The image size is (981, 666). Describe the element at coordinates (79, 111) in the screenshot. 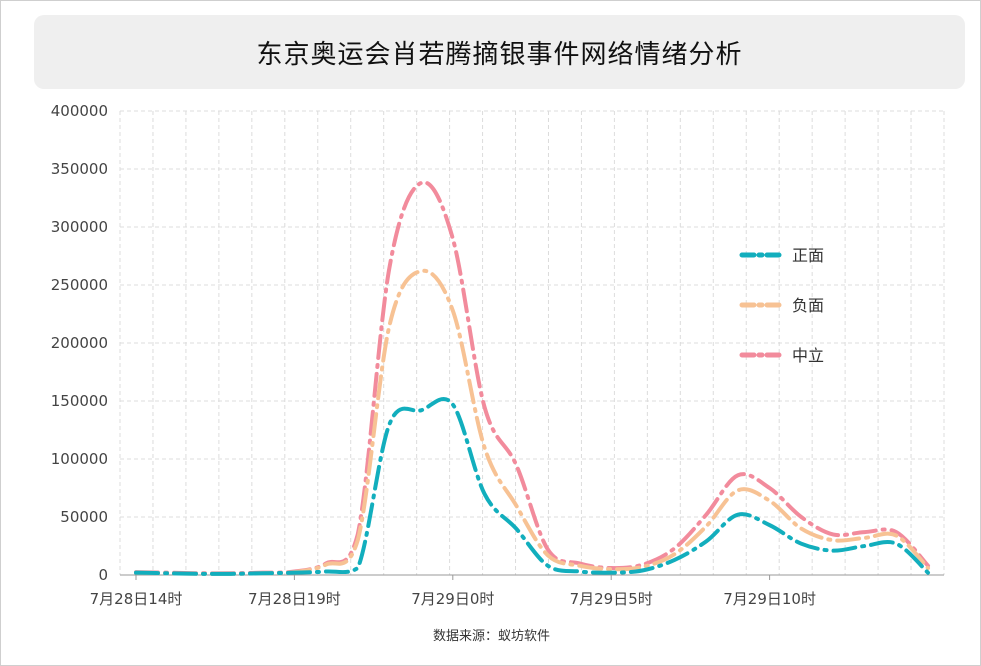

I see `y-tick-label: 400000` at that location.